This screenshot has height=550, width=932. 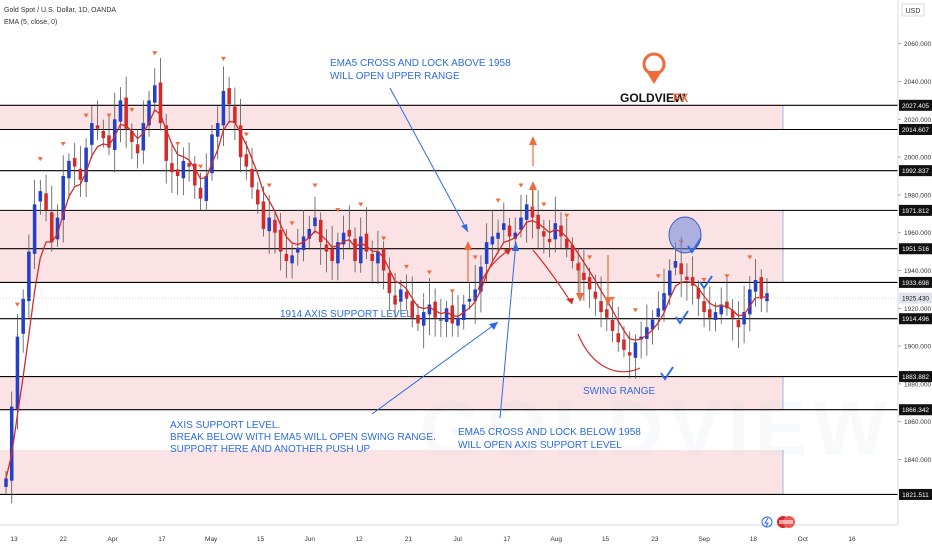 I want to click on y-tick-label-4: 1920.000, so click(x=917, y=309).